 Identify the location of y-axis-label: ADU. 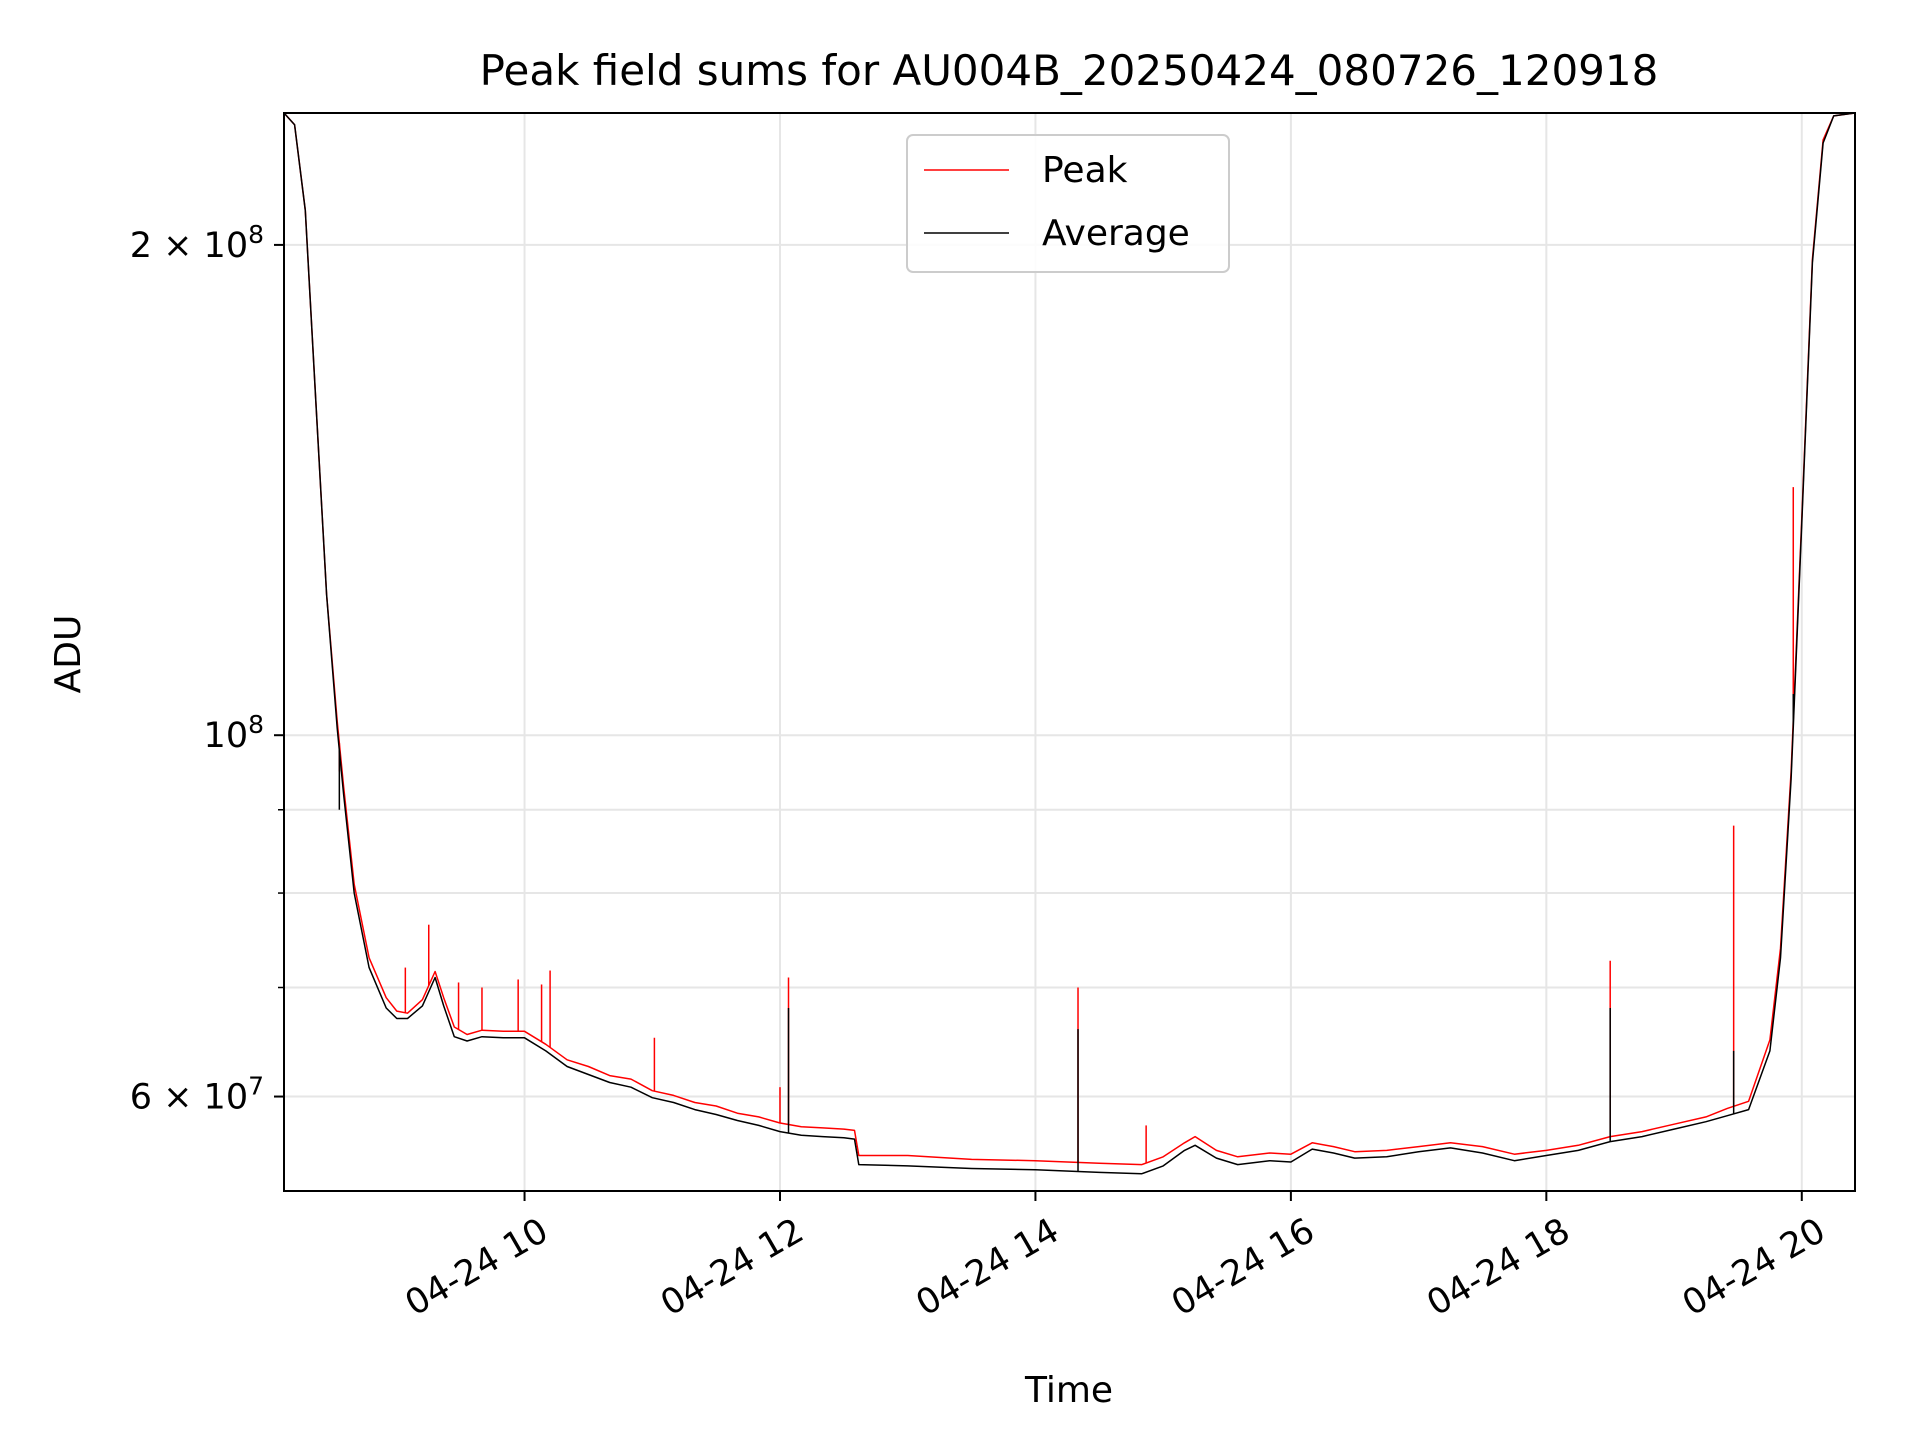
(68, 654).